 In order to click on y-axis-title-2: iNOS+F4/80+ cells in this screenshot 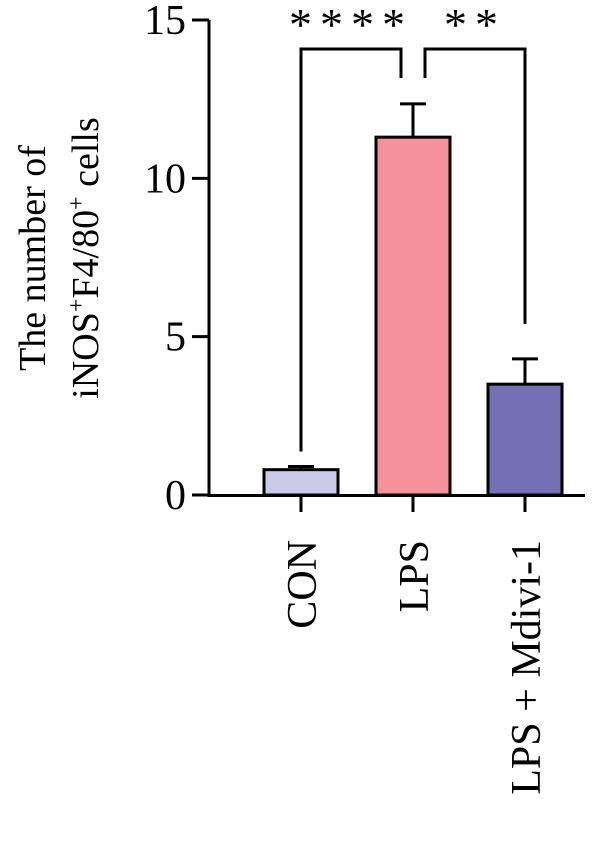, I will do `click(85, 258)`.